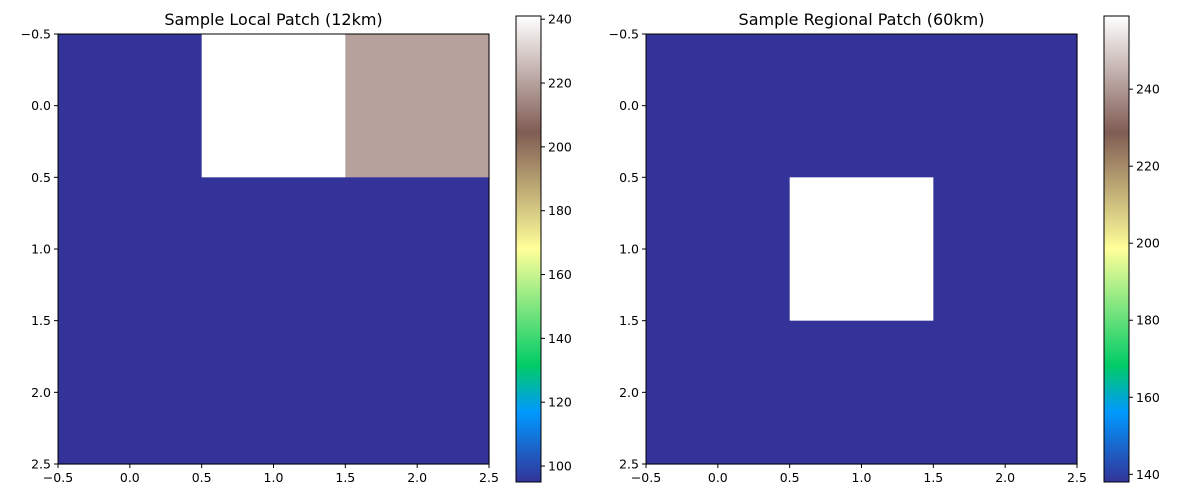 The image size is (1200, 500). What do you see at coordinates (560, 402) in the screenshot?
I see `colorbar-tick-label: 120` at bounding box center [560, 402].